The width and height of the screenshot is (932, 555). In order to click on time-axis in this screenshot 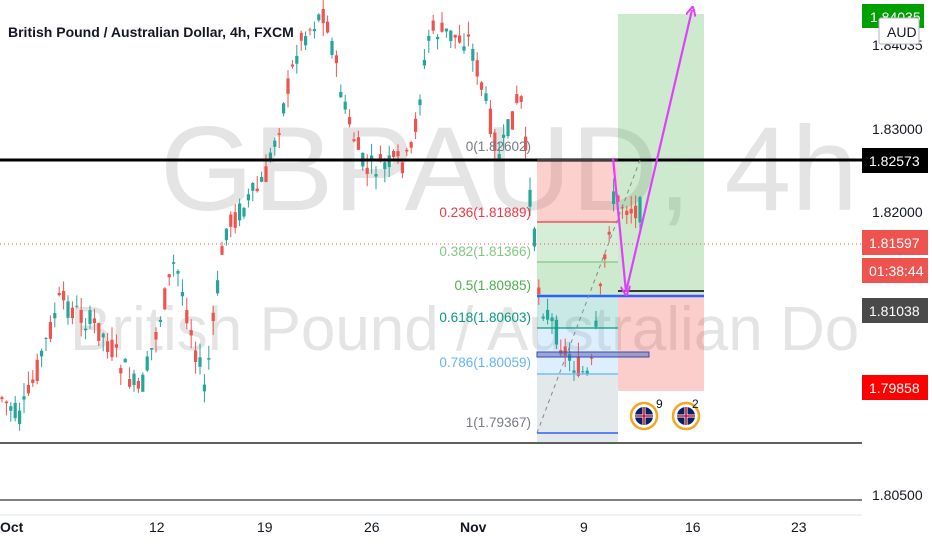, I will do `click(466, 532)`.